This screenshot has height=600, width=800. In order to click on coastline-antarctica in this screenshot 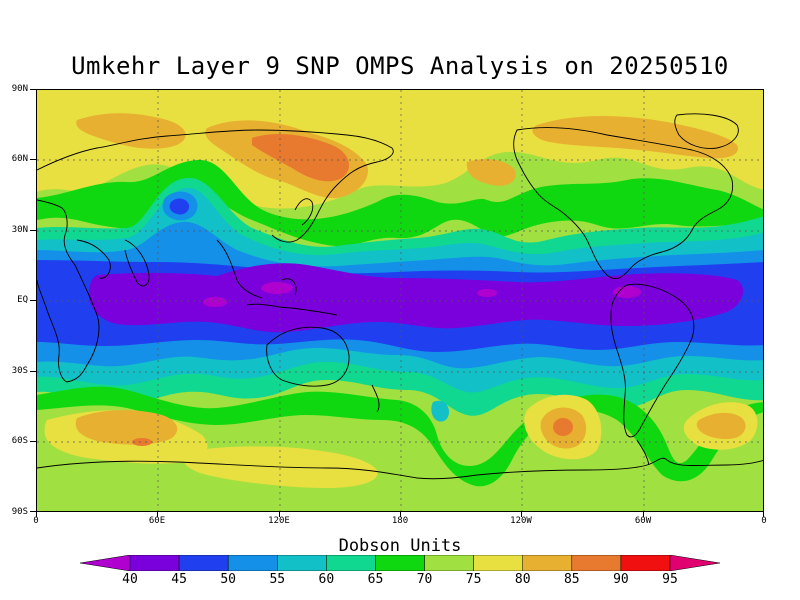, I will do `click(400, 468)`.